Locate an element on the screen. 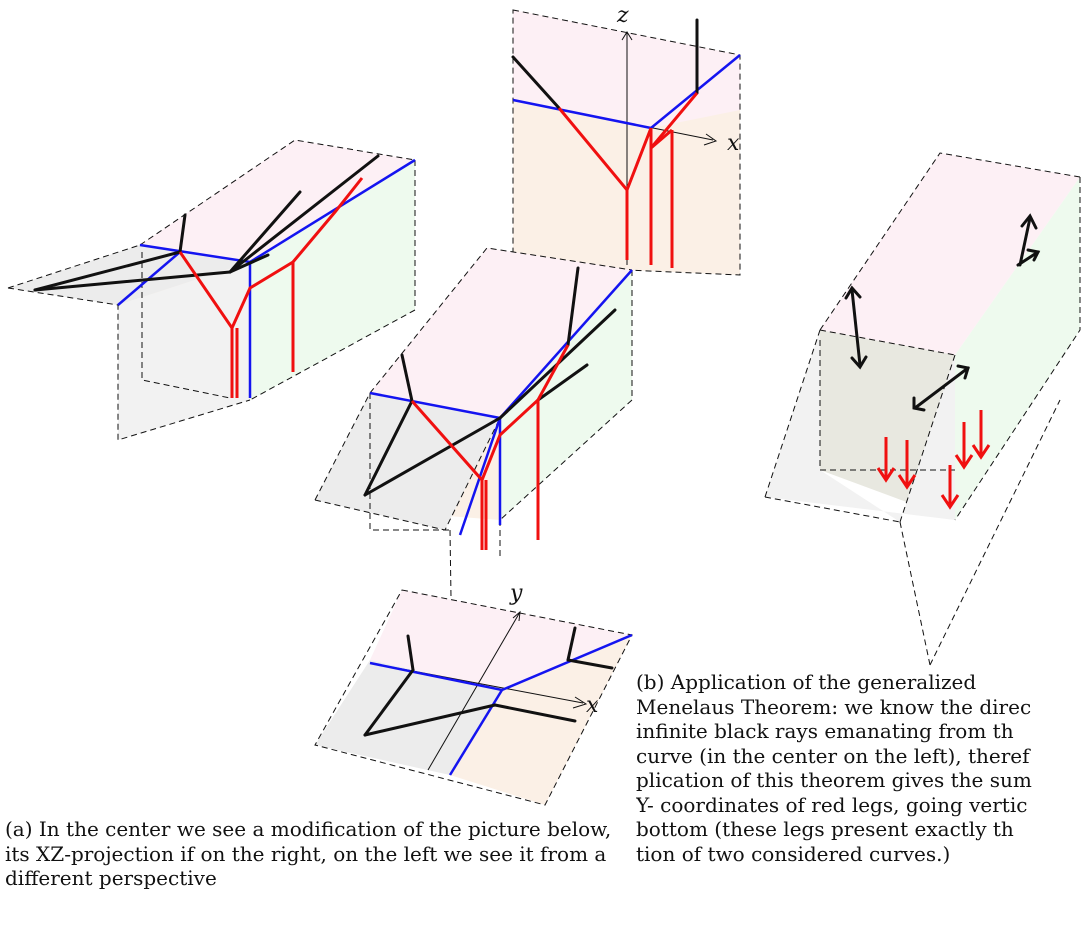 This screenshot has width=1083, height=929. caption-b-line: infinite black rays emanating from th is located at coordinates (825, 731).